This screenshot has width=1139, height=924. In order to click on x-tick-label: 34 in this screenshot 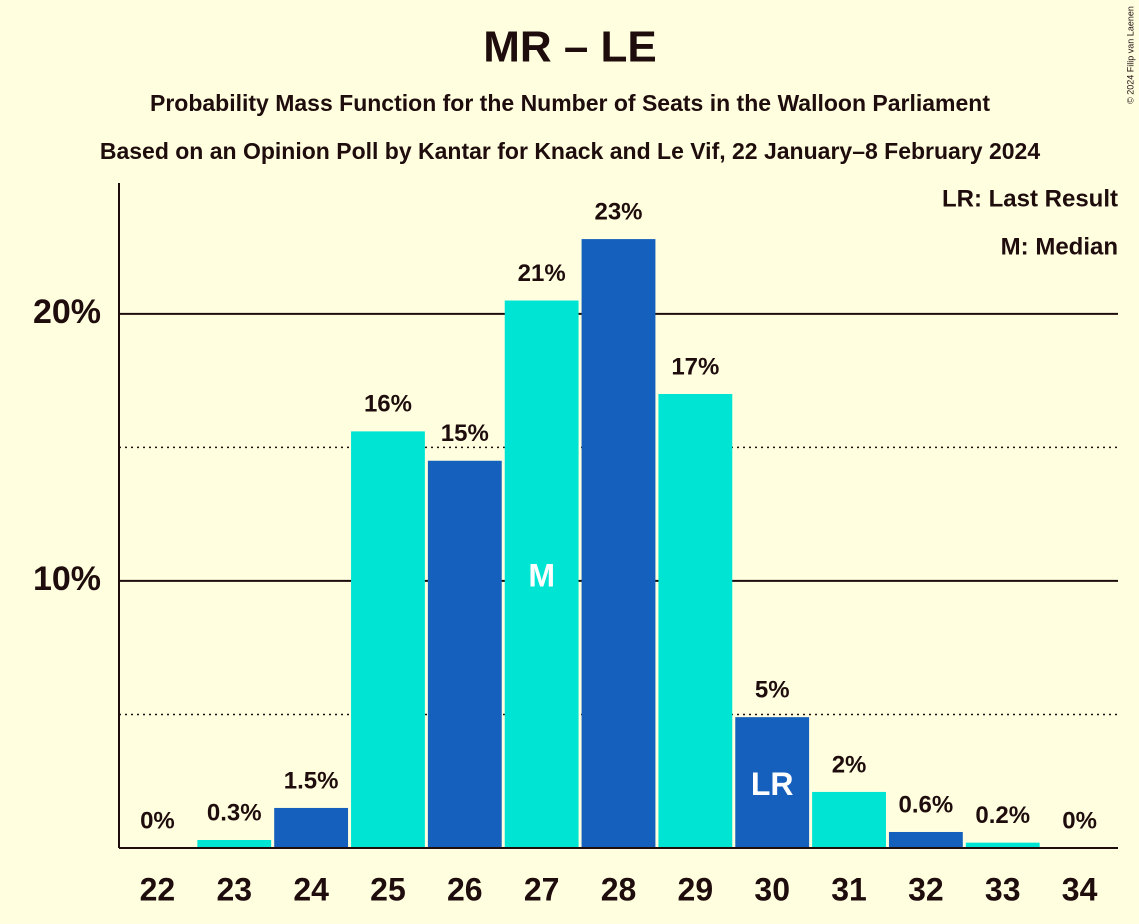, I will do `click(1080, 889)`.